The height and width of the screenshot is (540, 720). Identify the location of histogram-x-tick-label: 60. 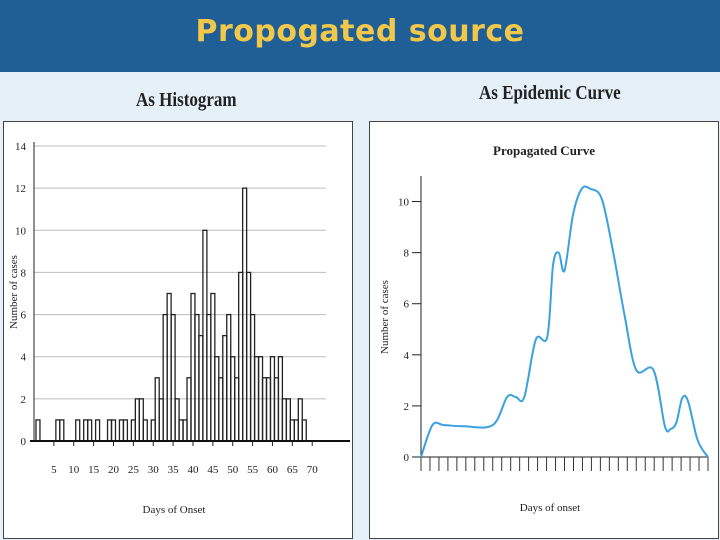
(273, 470).